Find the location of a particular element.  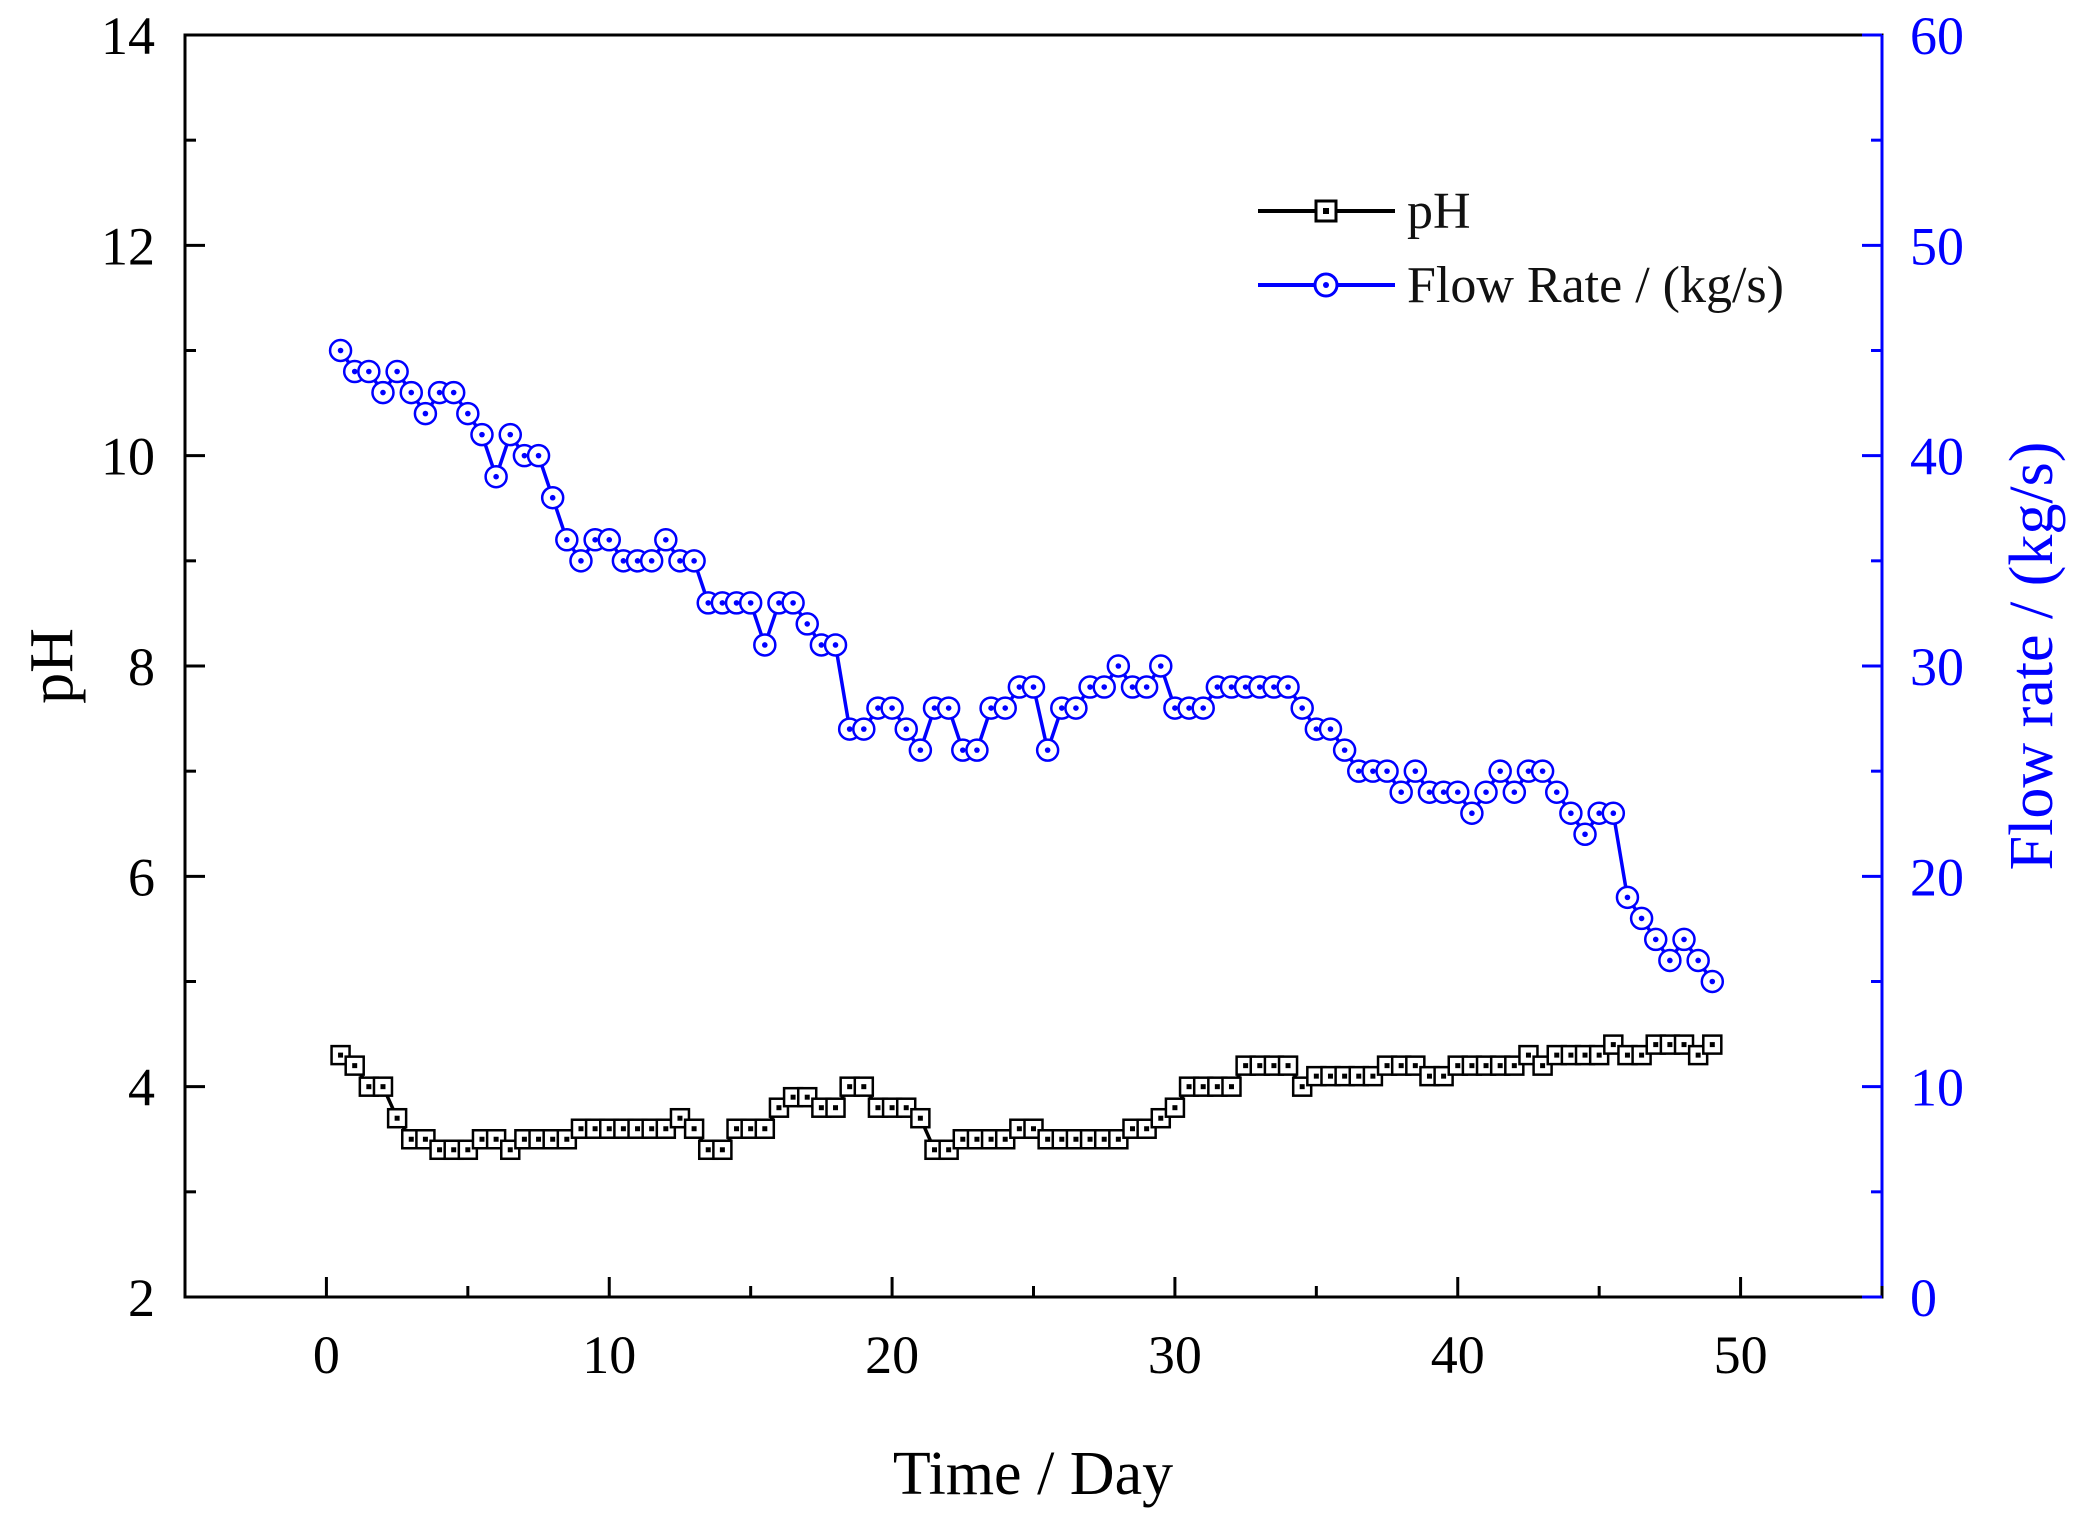

y-right-tick-label: 30 is located at coordinates (1937, 667).